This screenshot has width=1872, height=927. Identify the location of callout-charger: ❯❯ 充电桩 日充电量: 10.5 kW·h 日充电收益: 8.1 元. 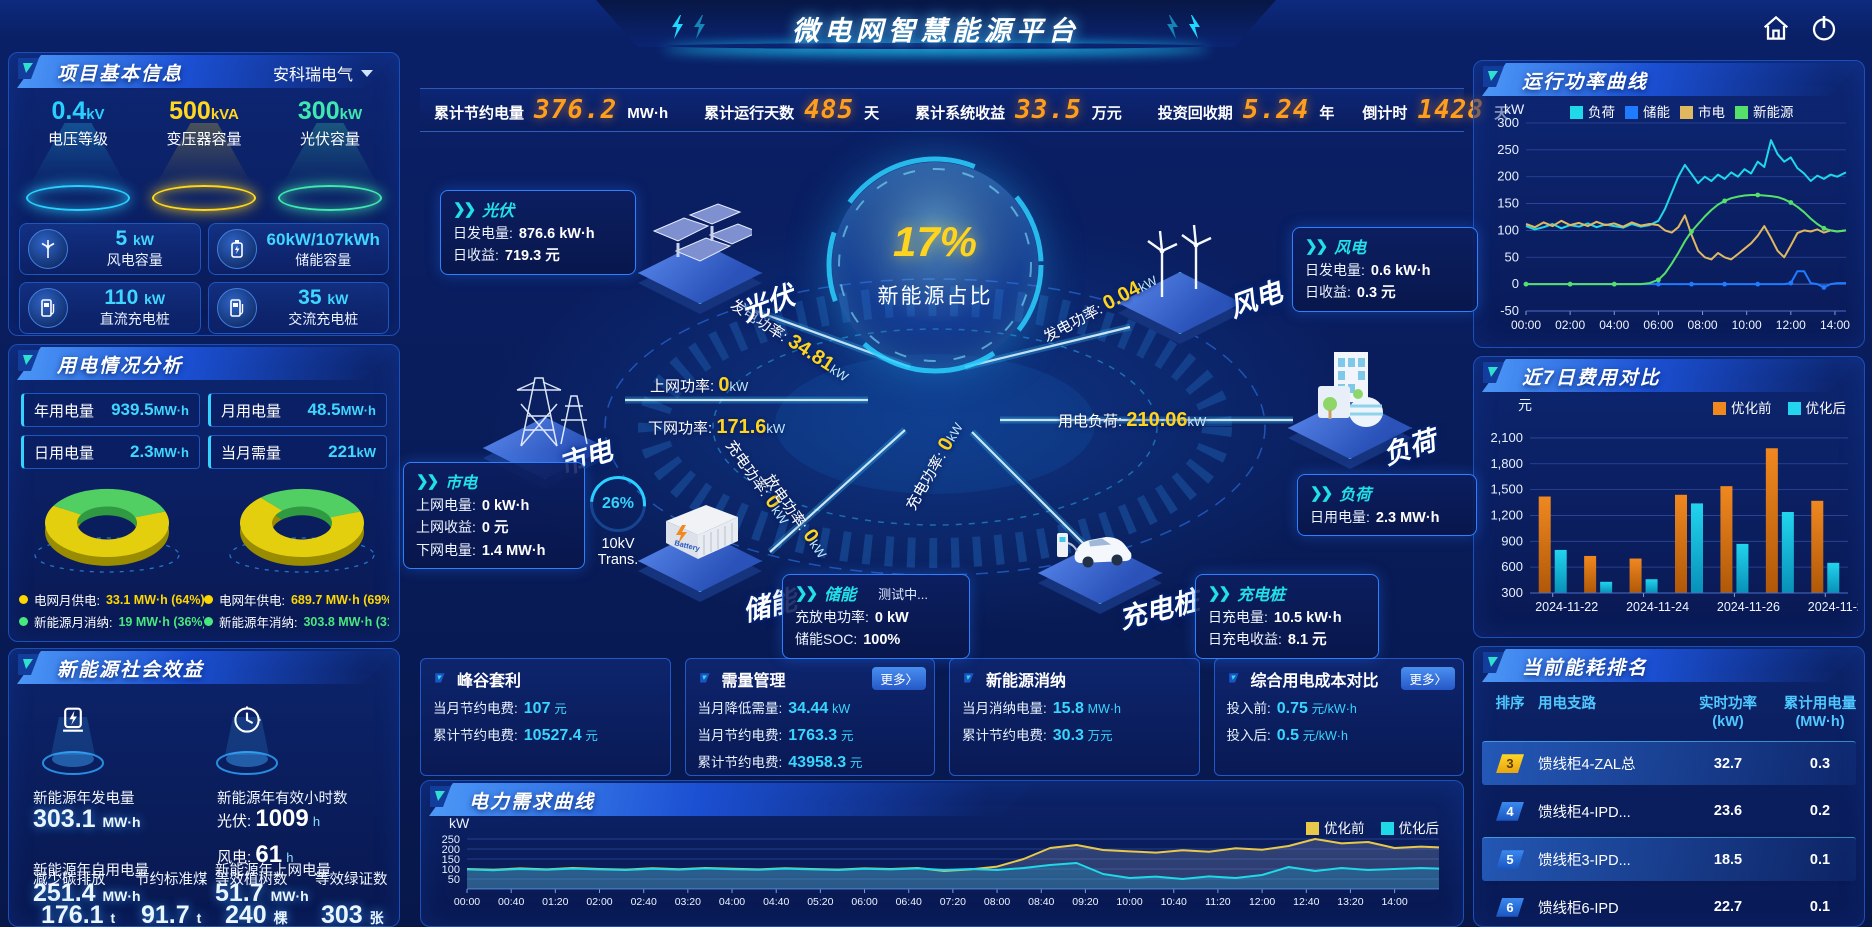
(1287, 616).